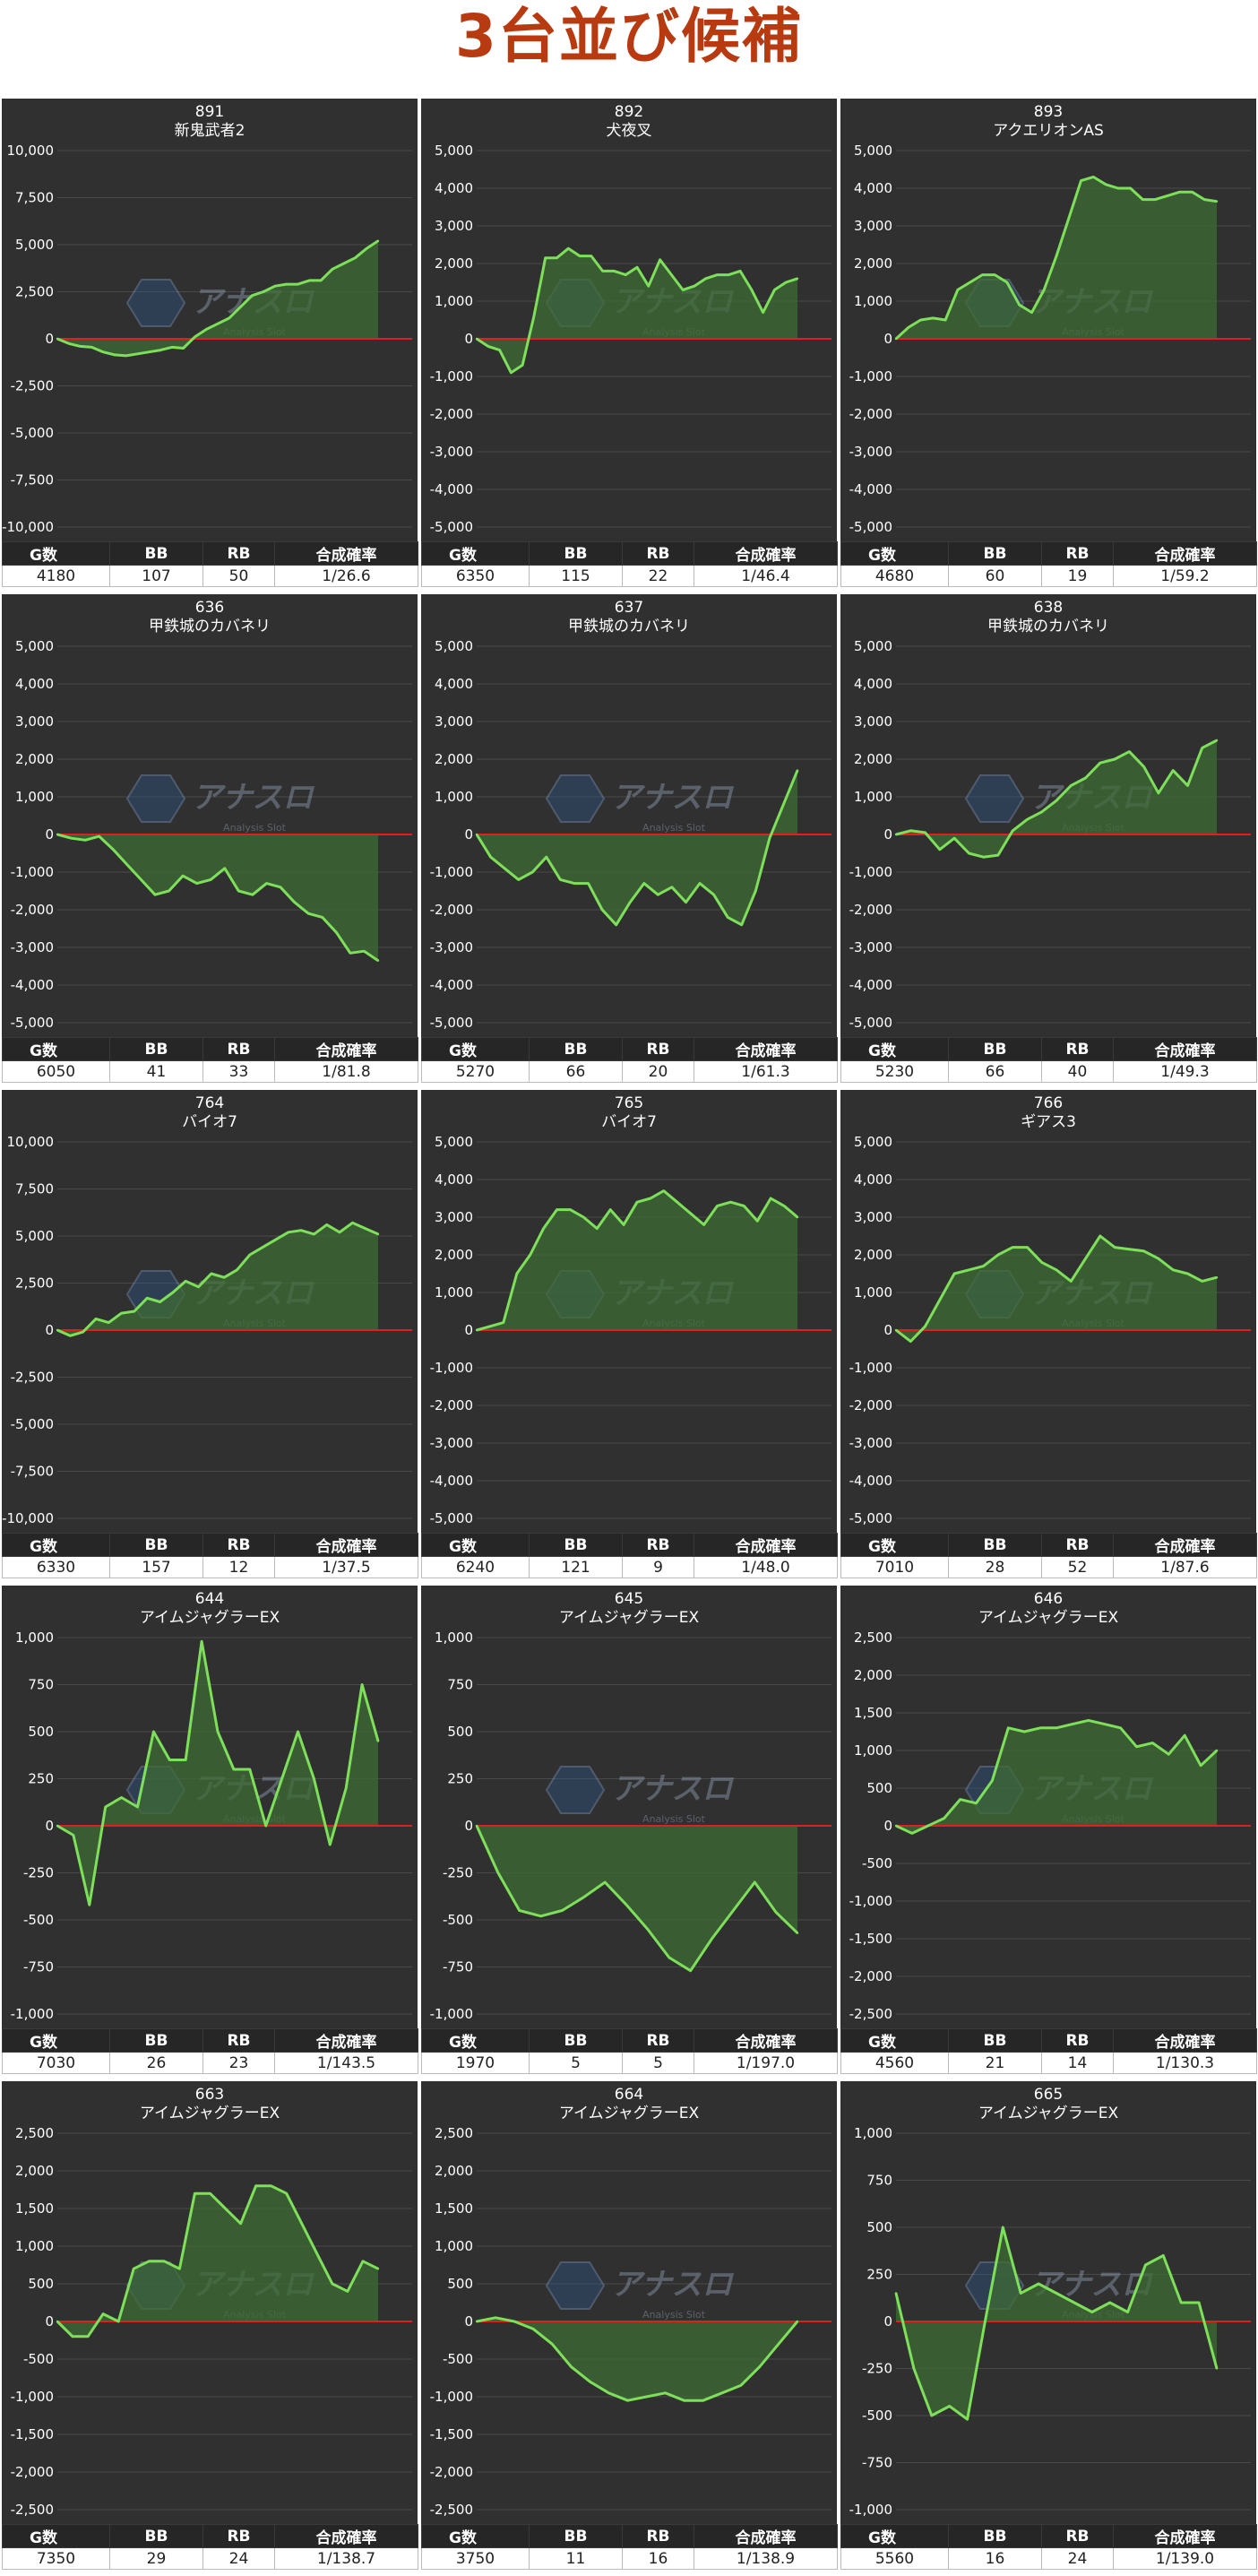 This screenshot has height=2576, width=1258. I want to click on stats-header: G数, so click(56, 553).